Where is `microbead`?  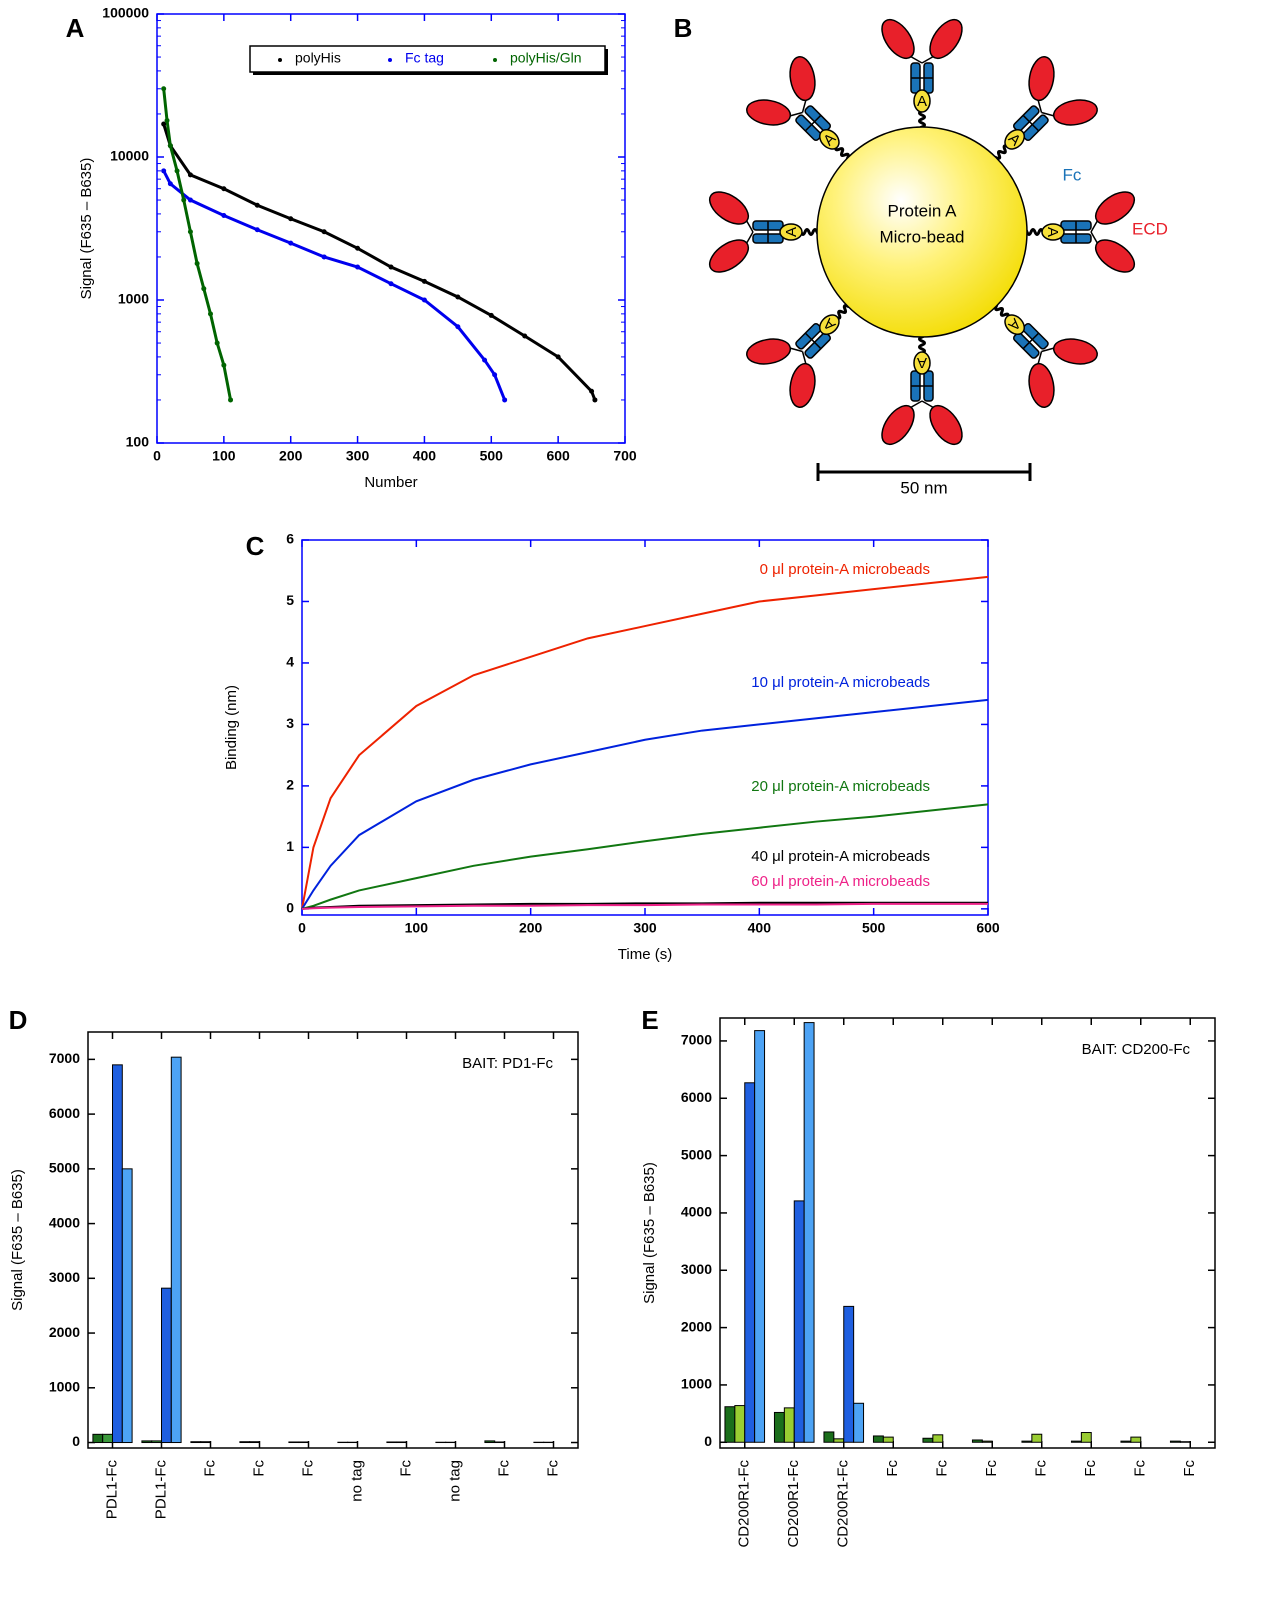
microbead is located at coordinates (922, 232).